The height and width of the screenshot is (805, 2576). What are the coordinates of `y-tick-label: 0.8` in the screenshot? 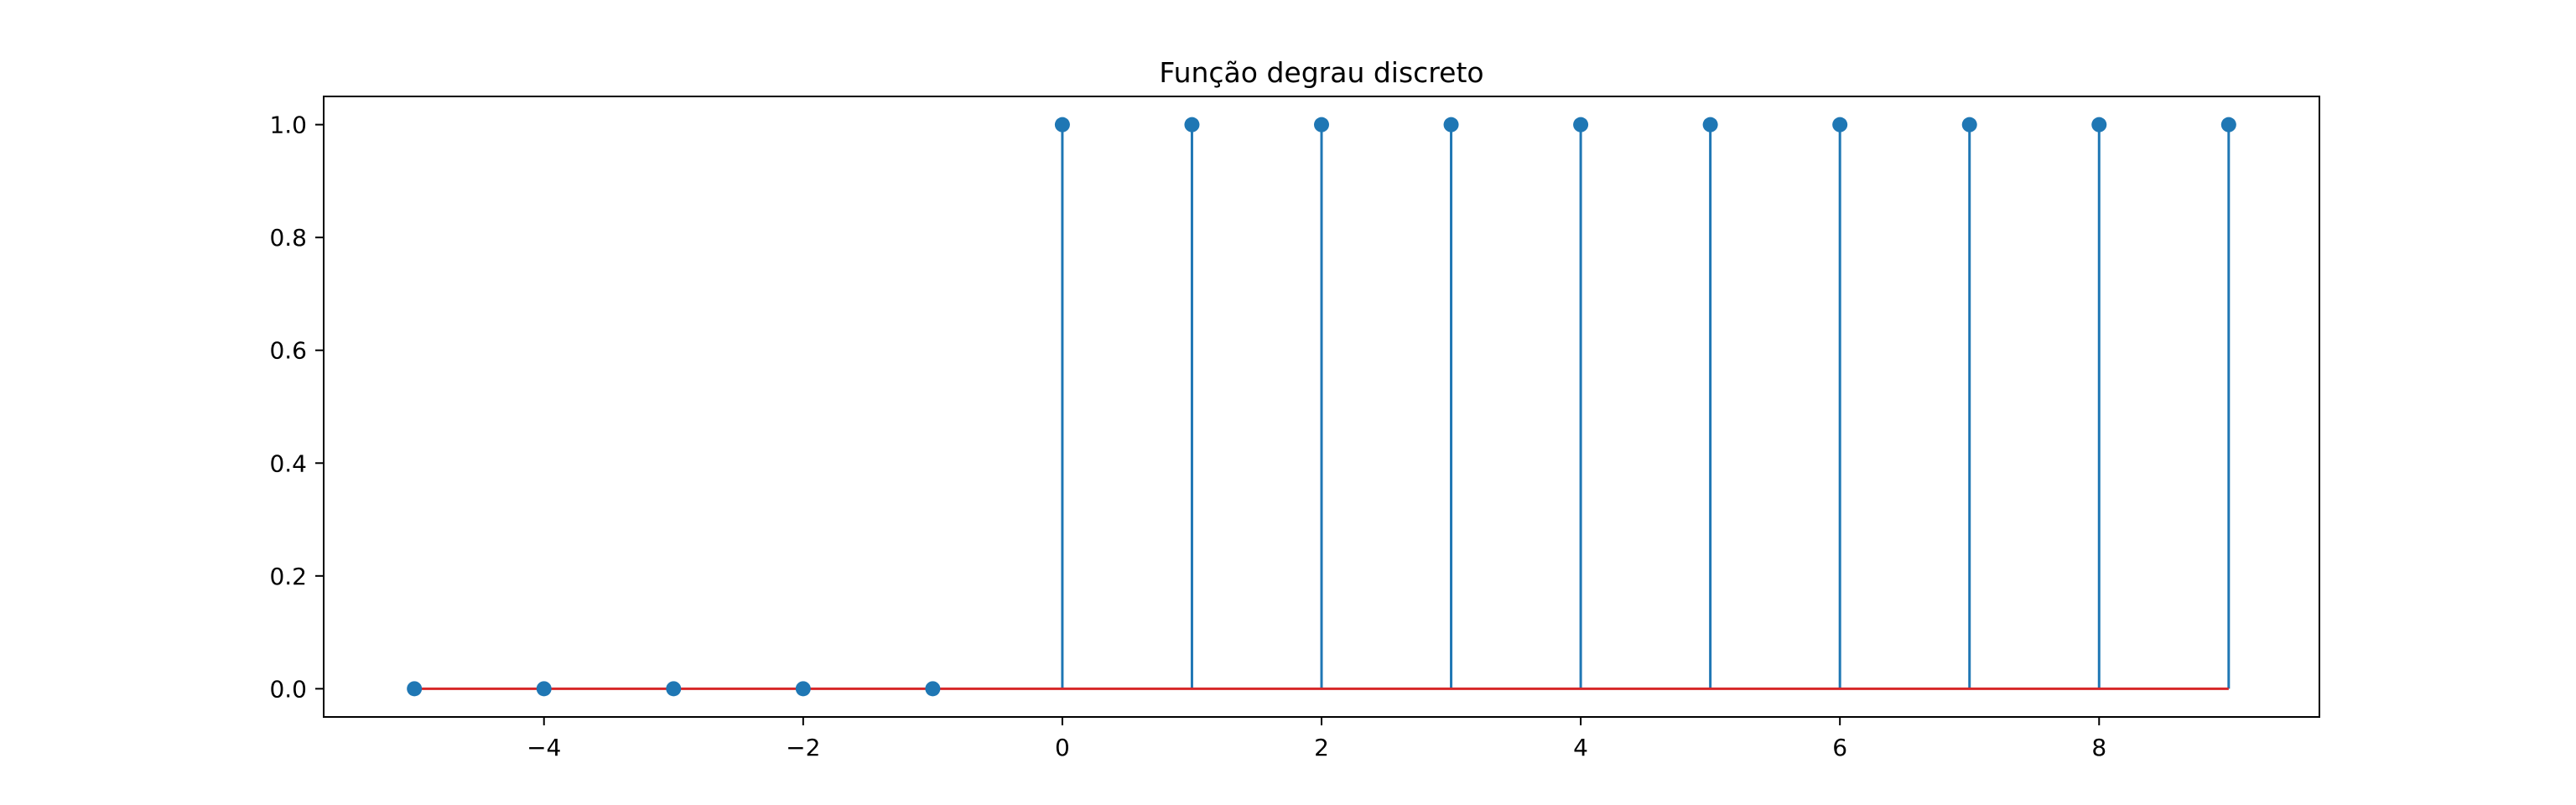 It's located at (288, 238).